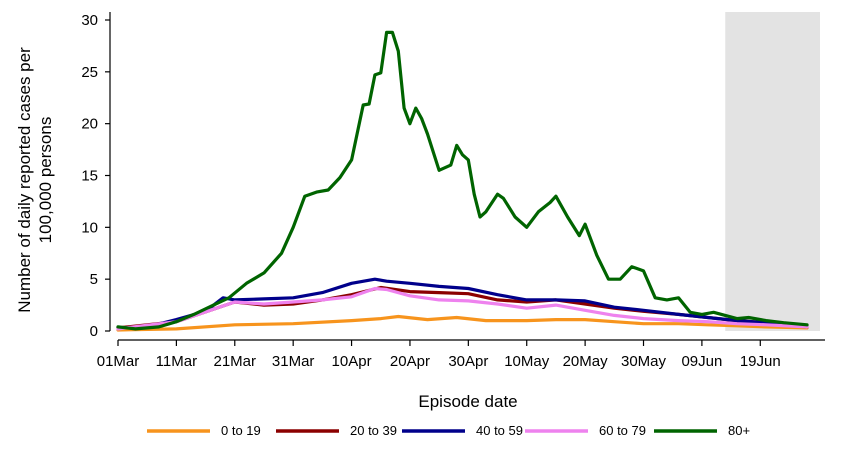 This screenshot has width=850, height=449. I want to click on y-axis: 0 5 10 15 20 25 30, so click(96, 176).